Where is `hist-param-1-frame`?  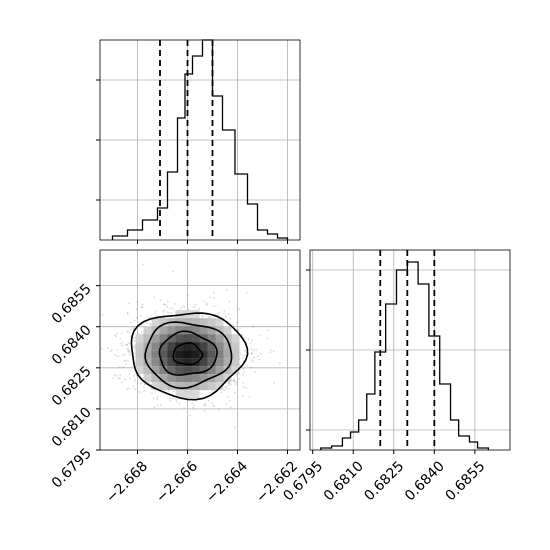 hist-param-1-frame is located at coordinates (200, 140).